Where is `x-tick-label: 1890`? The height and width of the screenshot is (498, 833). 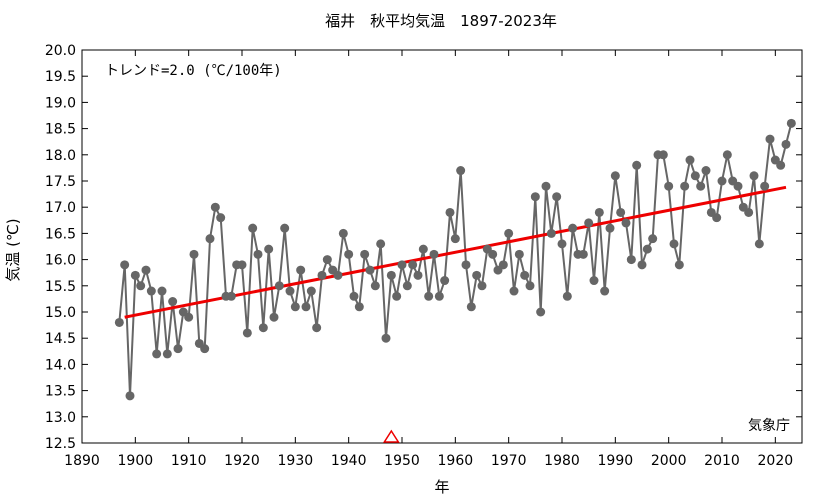
x-tick-label: 1890 is located at coordinates (82, 461).